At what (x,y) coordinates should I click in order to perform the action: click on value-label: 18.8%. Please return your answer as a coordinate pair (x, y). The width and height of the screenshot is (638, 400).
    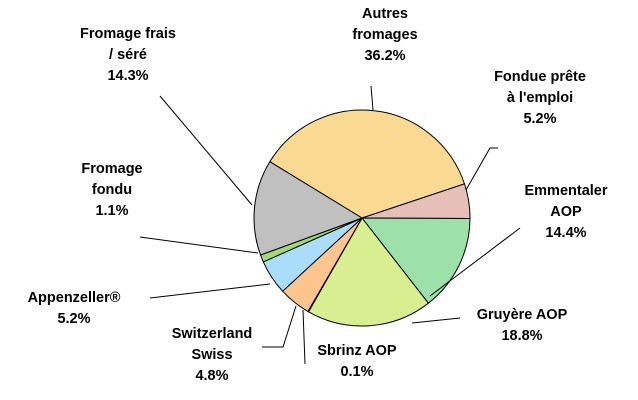
    Looking at the image, I should click on (522, 336).